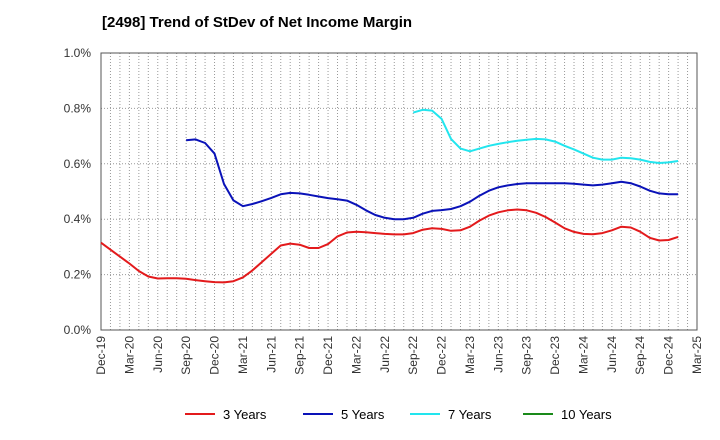 Image resolution: width=720 pixels, height=440 pixels. What do you see at coordinates (78, 330) in the screenshot?
I see `y-tick-label: 0.0%` at bounding box center [78, 330].